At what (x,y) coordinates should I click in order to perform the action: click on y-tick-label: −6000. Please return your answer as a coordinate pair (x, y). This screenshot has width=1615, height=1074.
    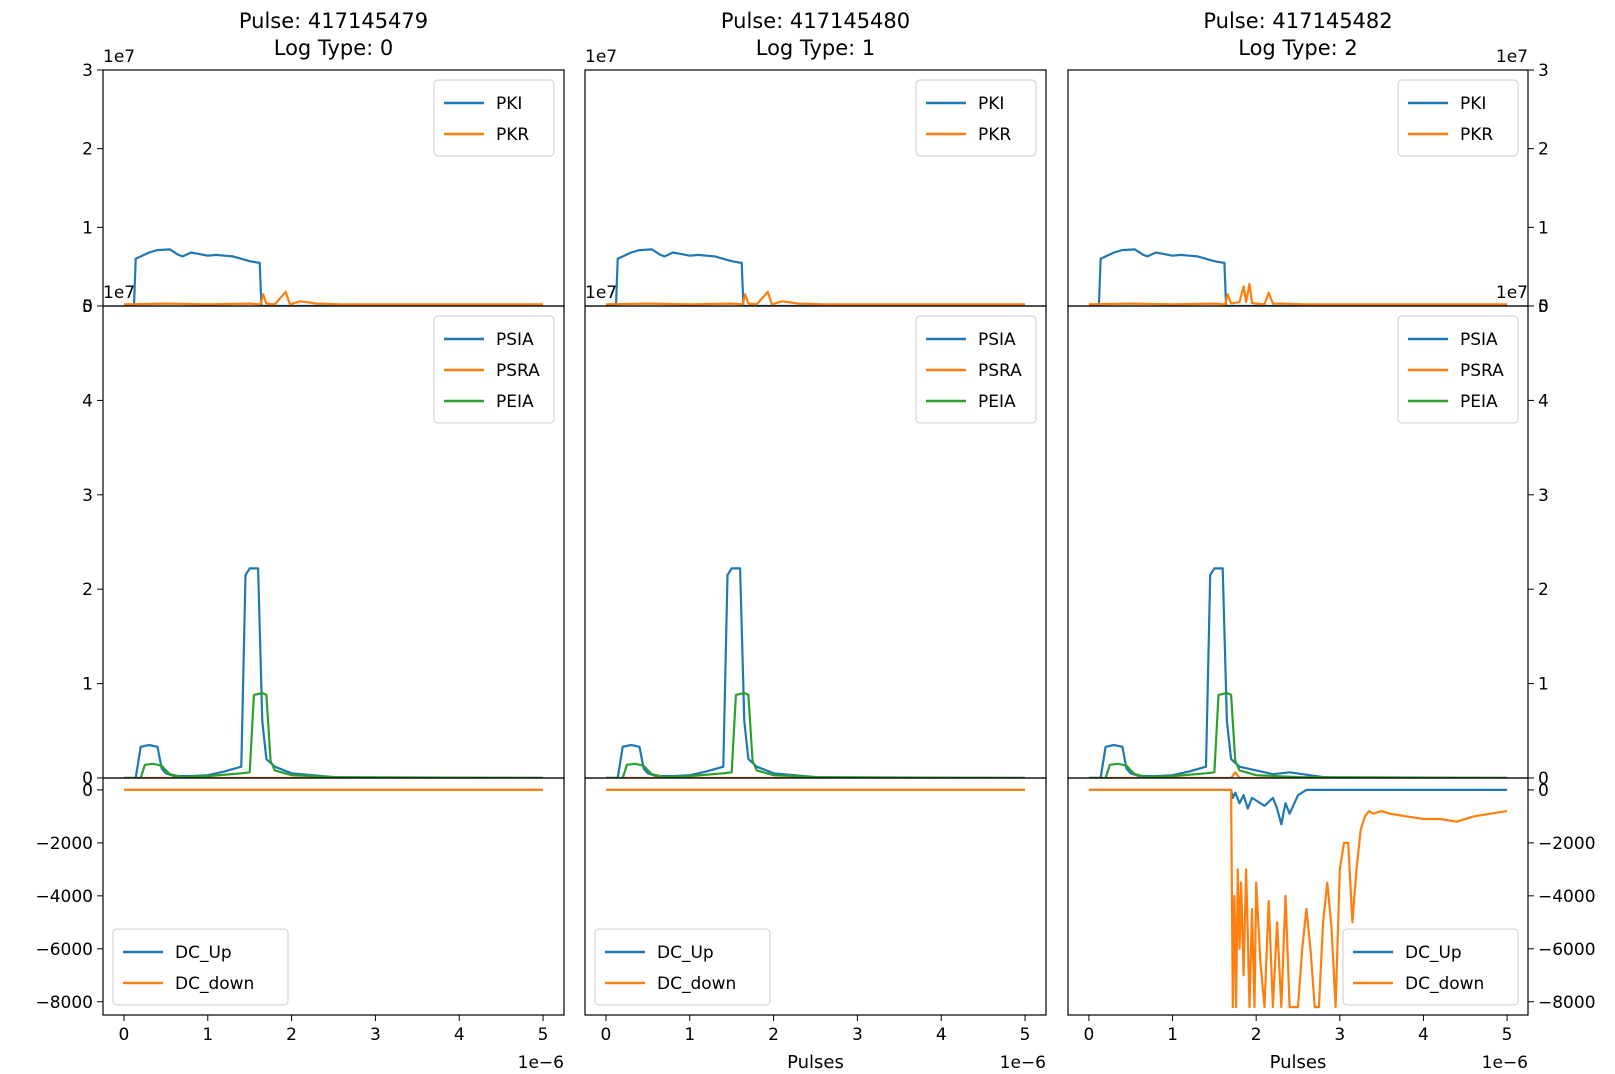
    Looking at the image, I should click on (64, 950).